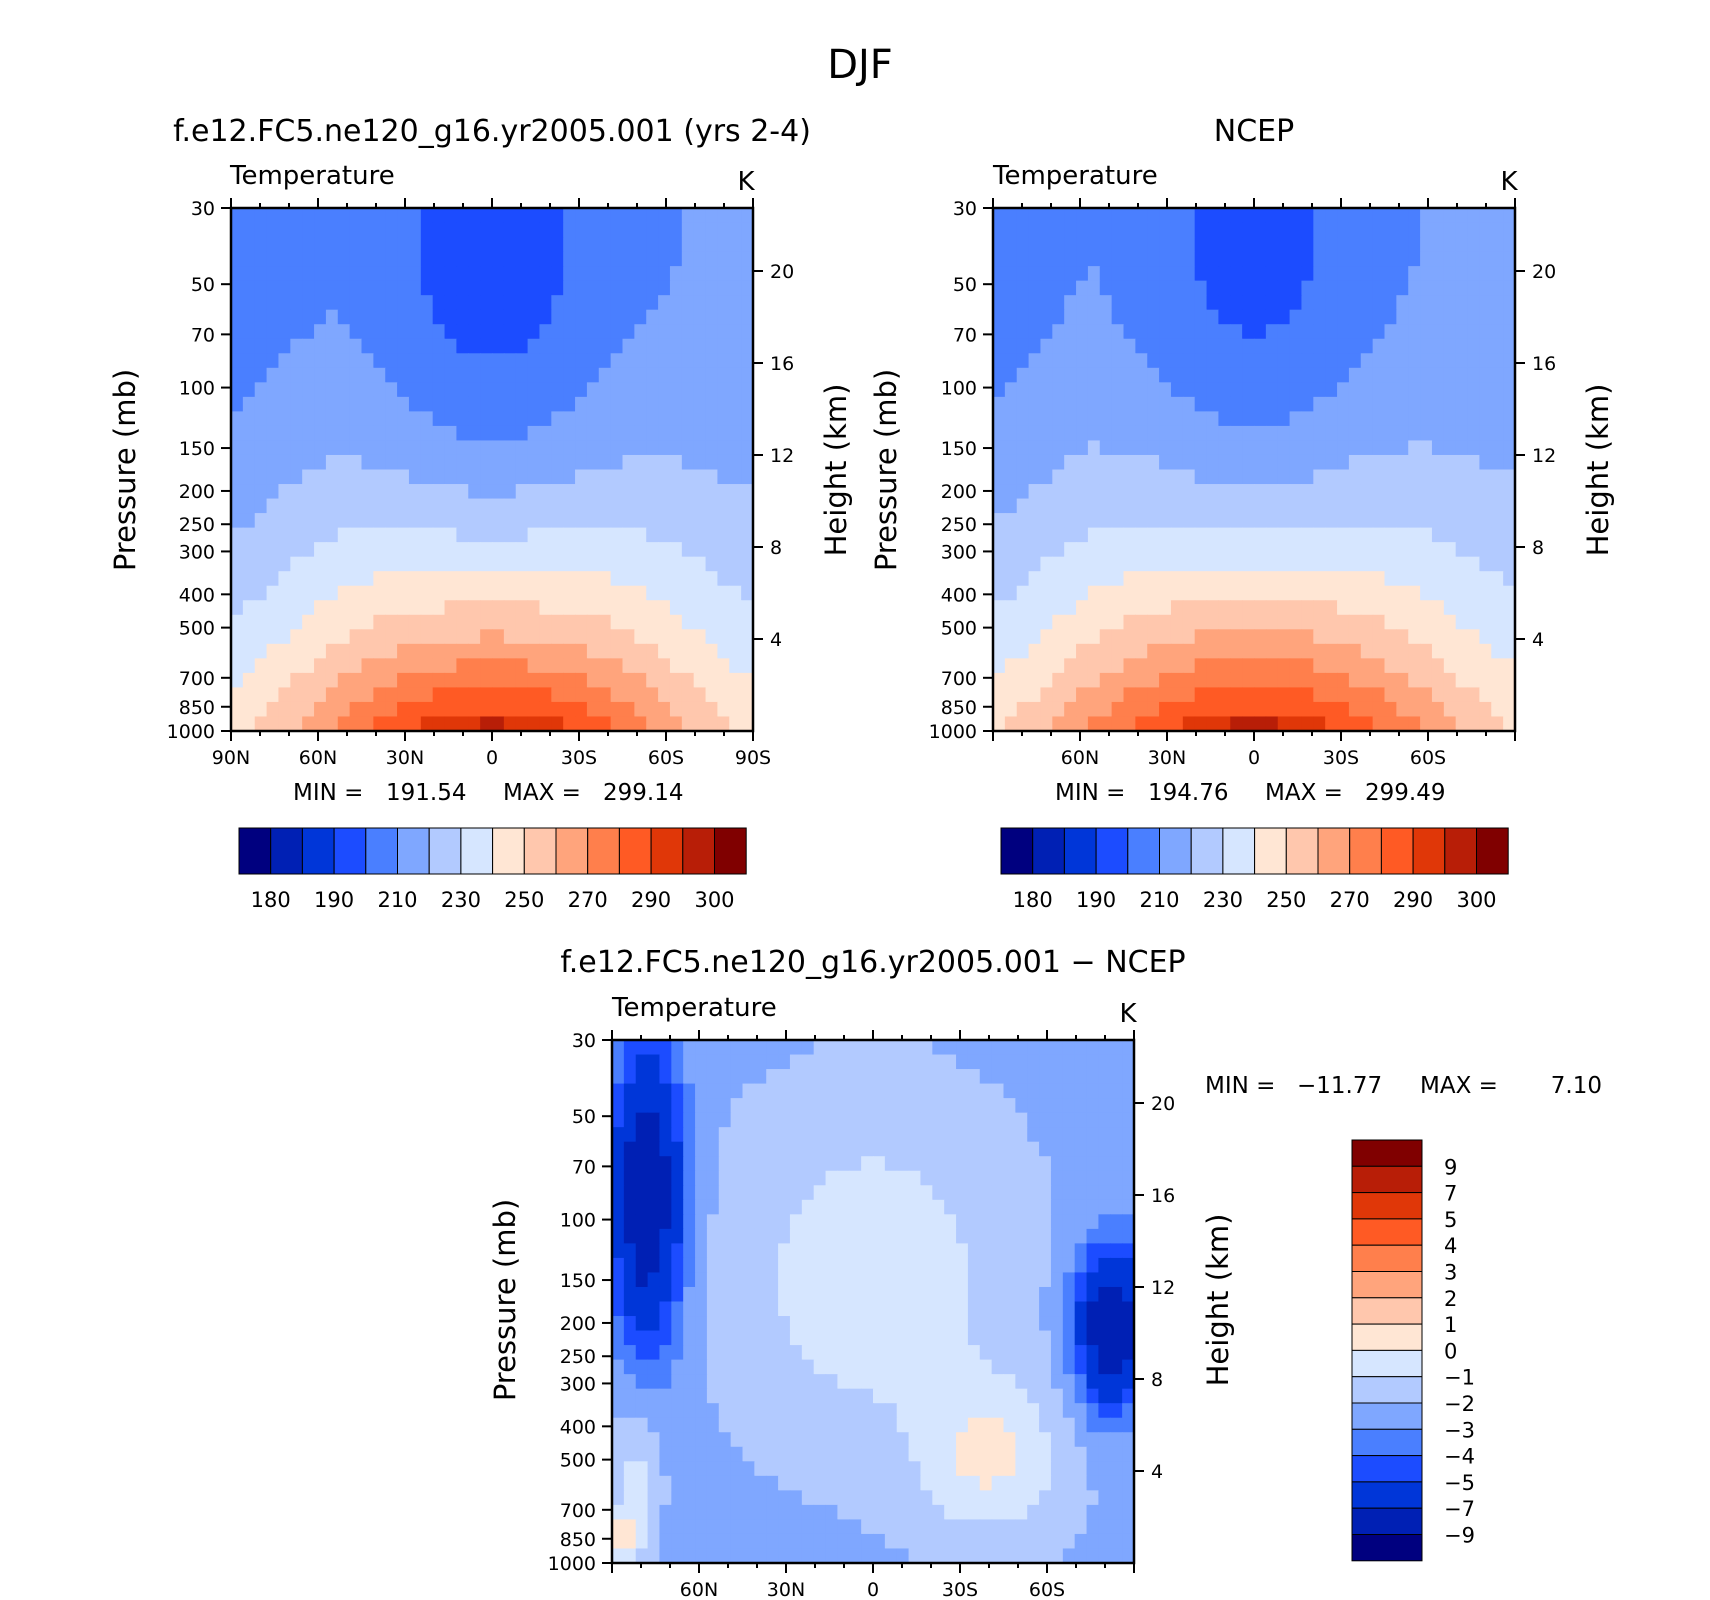 This screenshot has height=1600, width=1710. I want to click on y-tick-label: 250, so click(197, 525).